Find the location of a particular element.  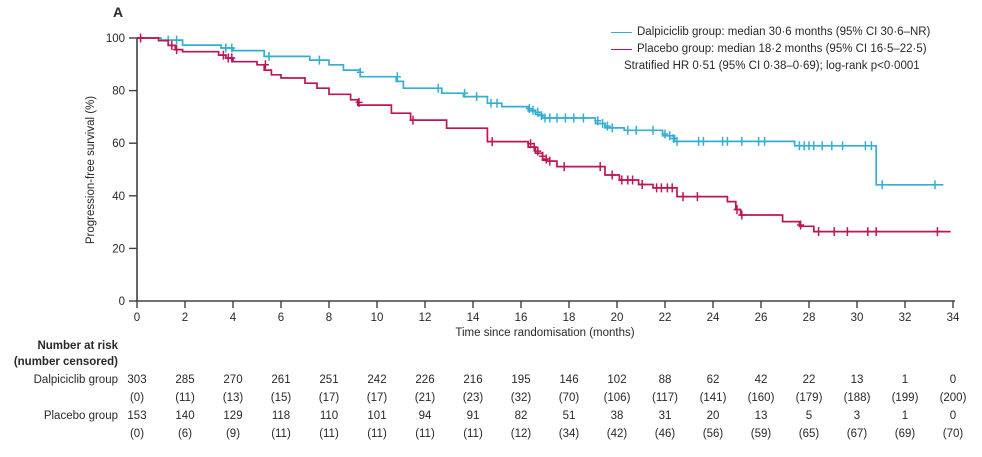

censored-value: (34) is located at coordinates (569, 434).